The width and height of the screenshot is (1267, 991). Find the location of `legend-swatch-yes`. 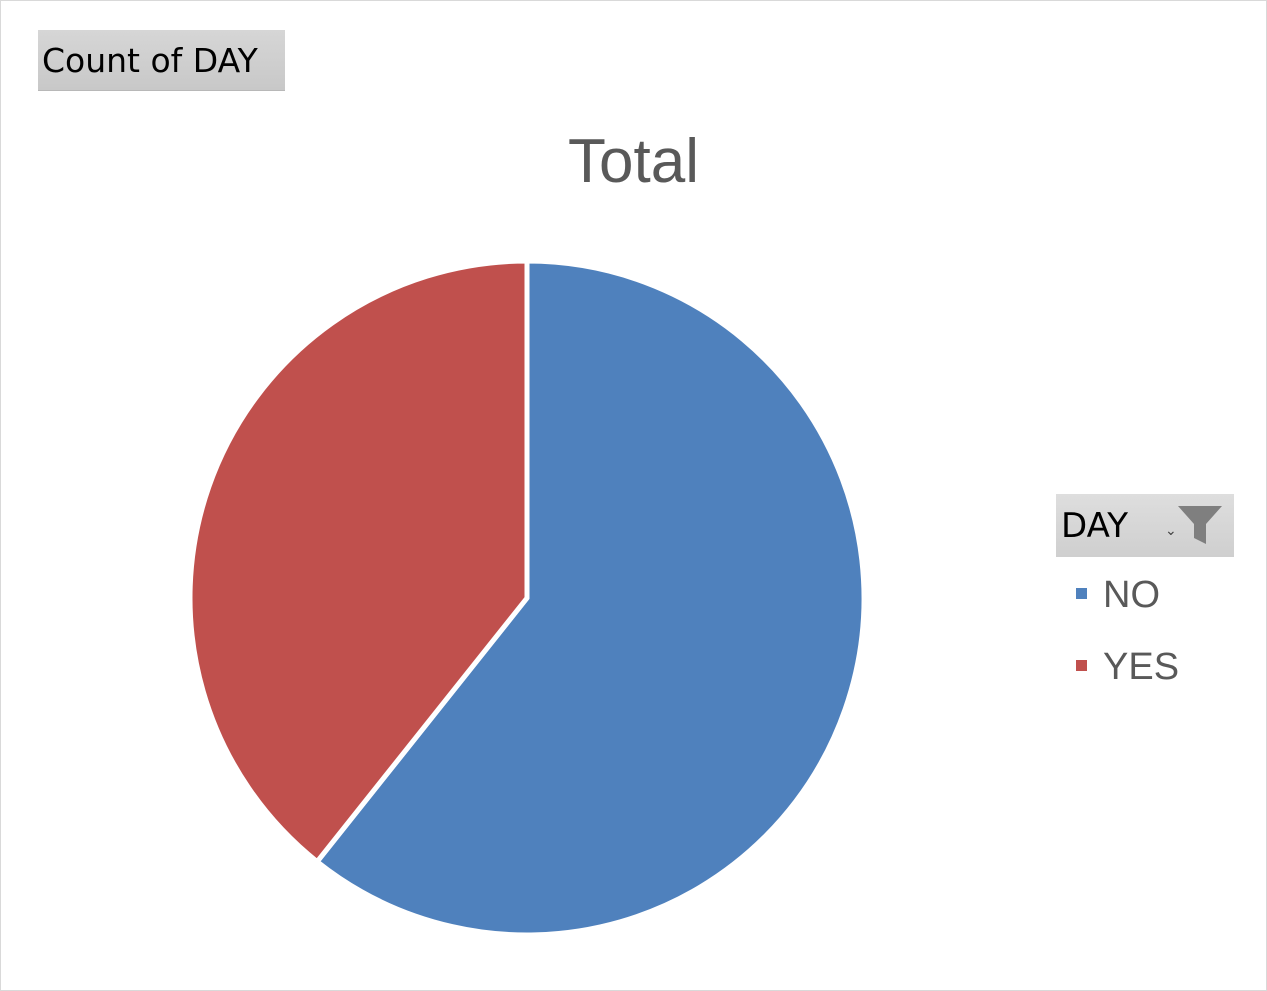

legend-swatch-yes is located at coordinates (1081, 665).